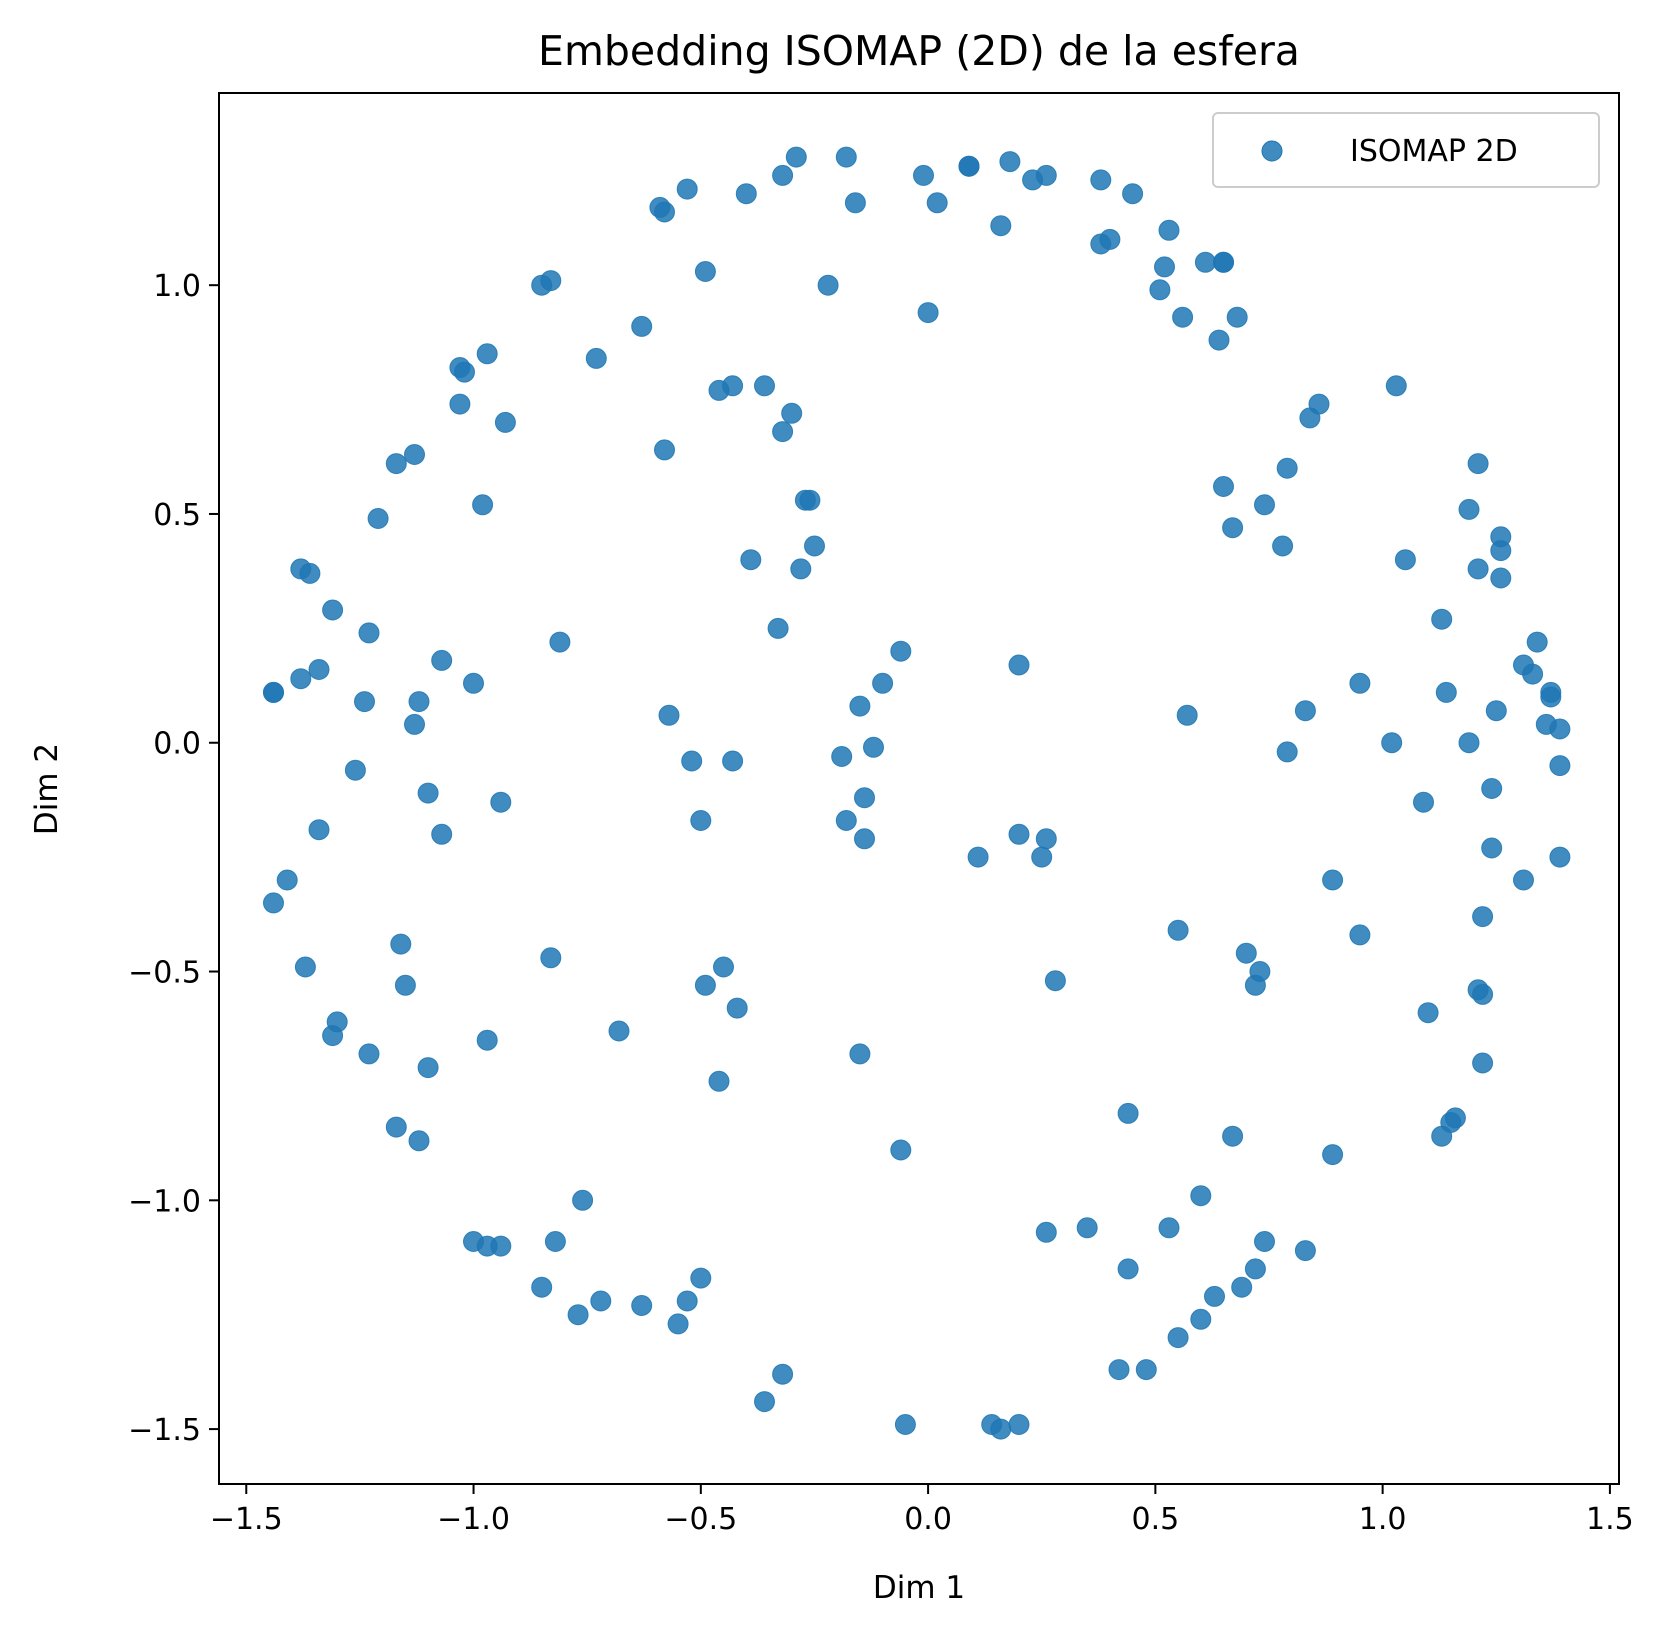 Image resolution: width=1665 pixels, height=1634 pixels. I want to click on x-tick-label: 1.5, so click(1610, 1519).